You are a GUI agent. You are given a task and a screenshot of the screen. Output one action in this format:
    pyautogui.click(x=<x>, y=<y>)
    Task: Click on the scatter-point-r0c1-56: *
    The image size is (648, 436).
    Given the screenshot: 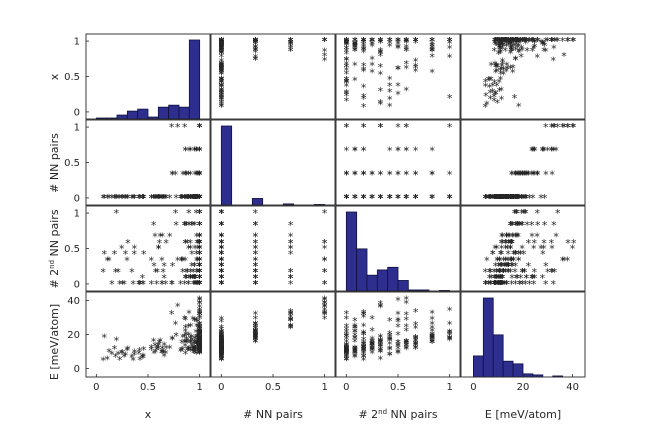 What is the action you would take?
    pyautogui.click(x=256, y=41)
    